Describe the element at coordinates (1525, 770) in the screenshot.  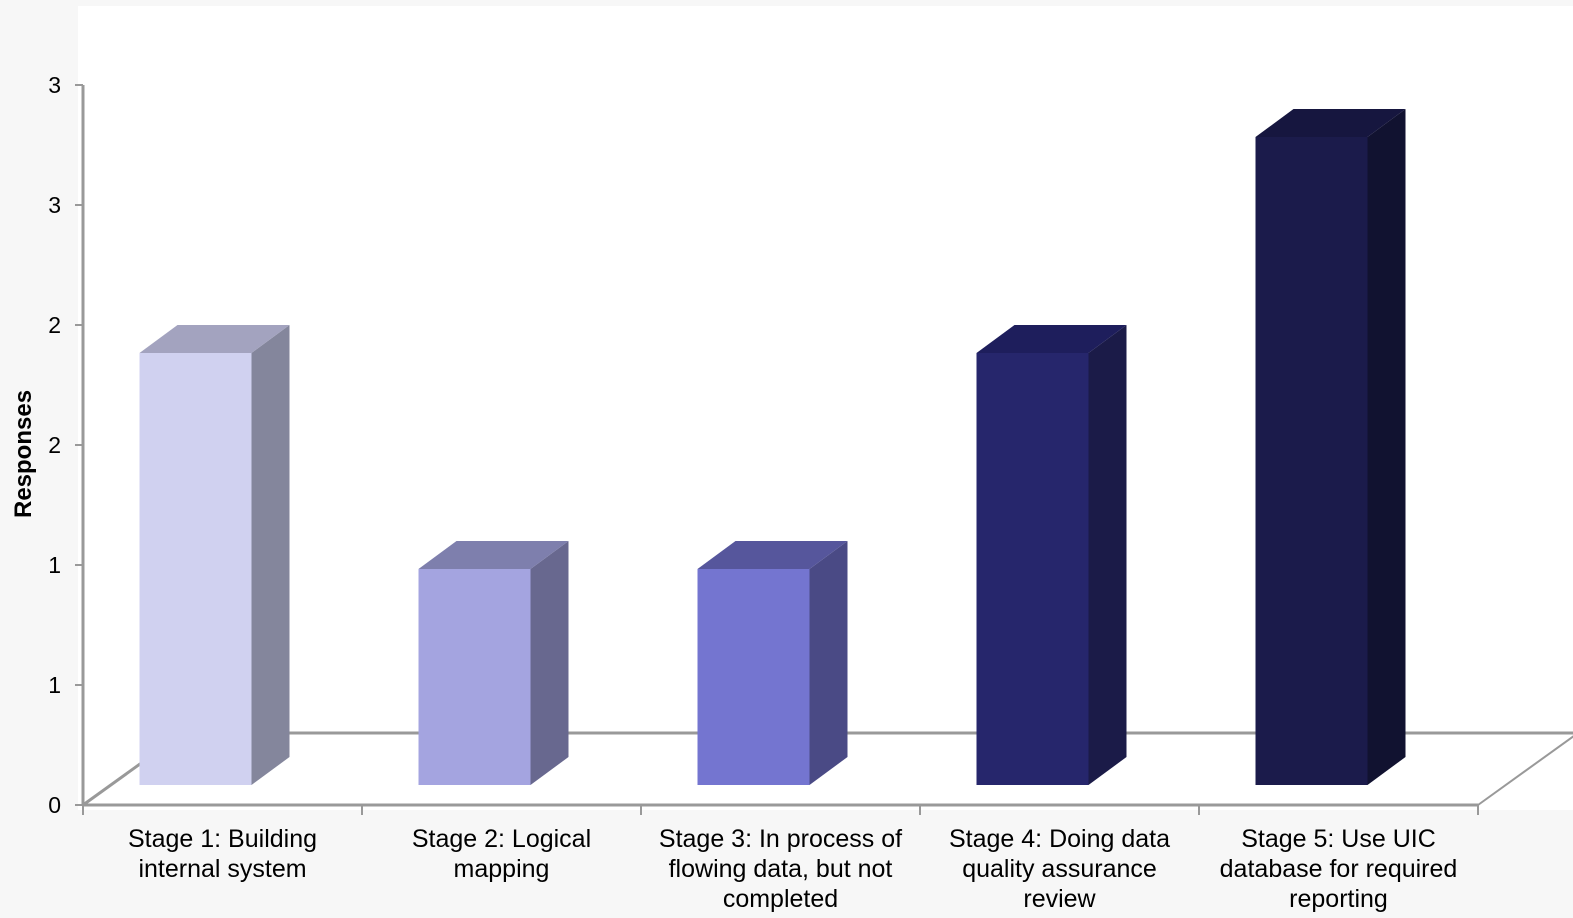
I see `floor-right-edge` at that location.